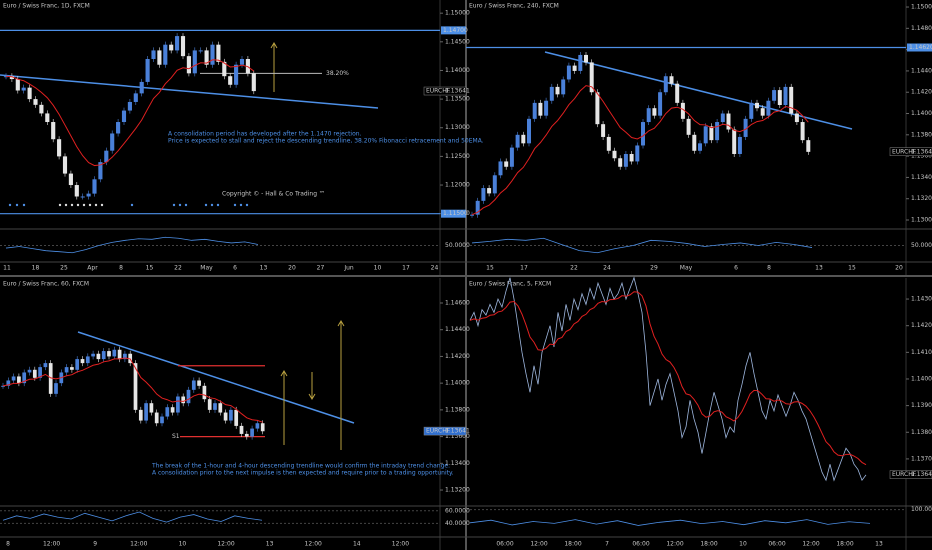  Describe the element at coordinates (92, 268) in the screenshot. I see `date-label: Apr` at that location.